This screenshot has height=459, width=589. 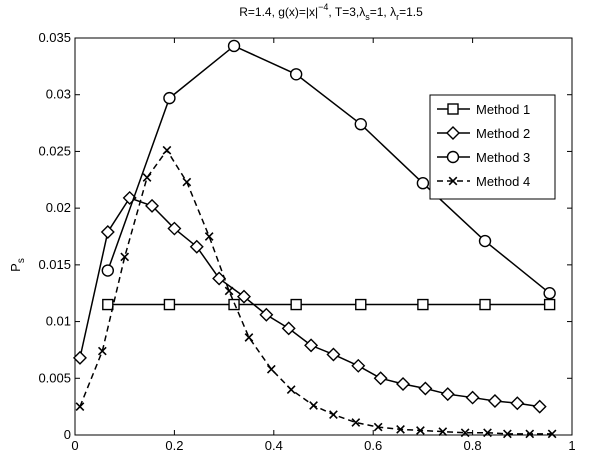 What do you see at coordinates (58, 94) in the screenshot?
I see `y-tick-label: 0.03` at bounding box center [58, 94].